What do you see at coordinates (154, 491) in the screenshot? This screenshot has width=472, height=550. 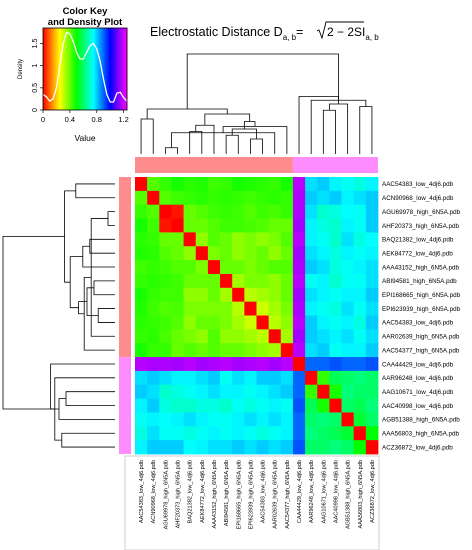 I see `column-label: ACN90968_low_4dj6.pdb` at bounding box center [154, 491].